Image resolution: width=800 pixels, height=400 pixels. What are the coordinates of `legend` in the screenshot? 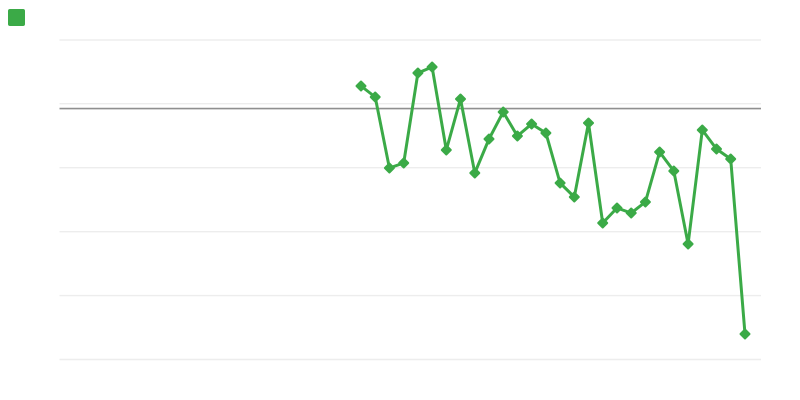 It's located at (16, 17).